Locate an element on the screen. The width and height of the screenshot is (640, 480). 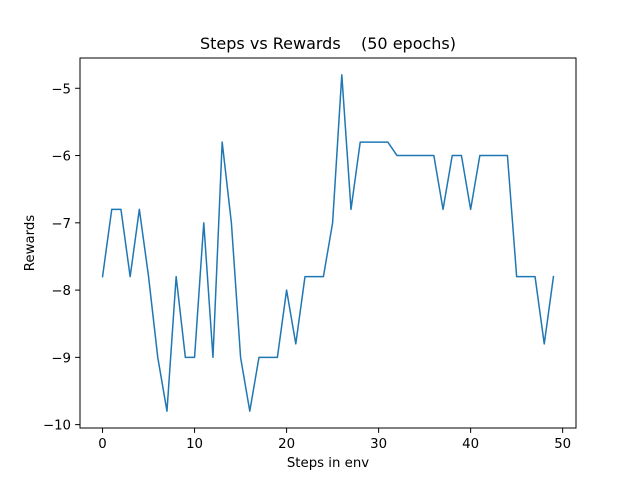
x-tick-label: 30 is located at coordinates (378, 444).